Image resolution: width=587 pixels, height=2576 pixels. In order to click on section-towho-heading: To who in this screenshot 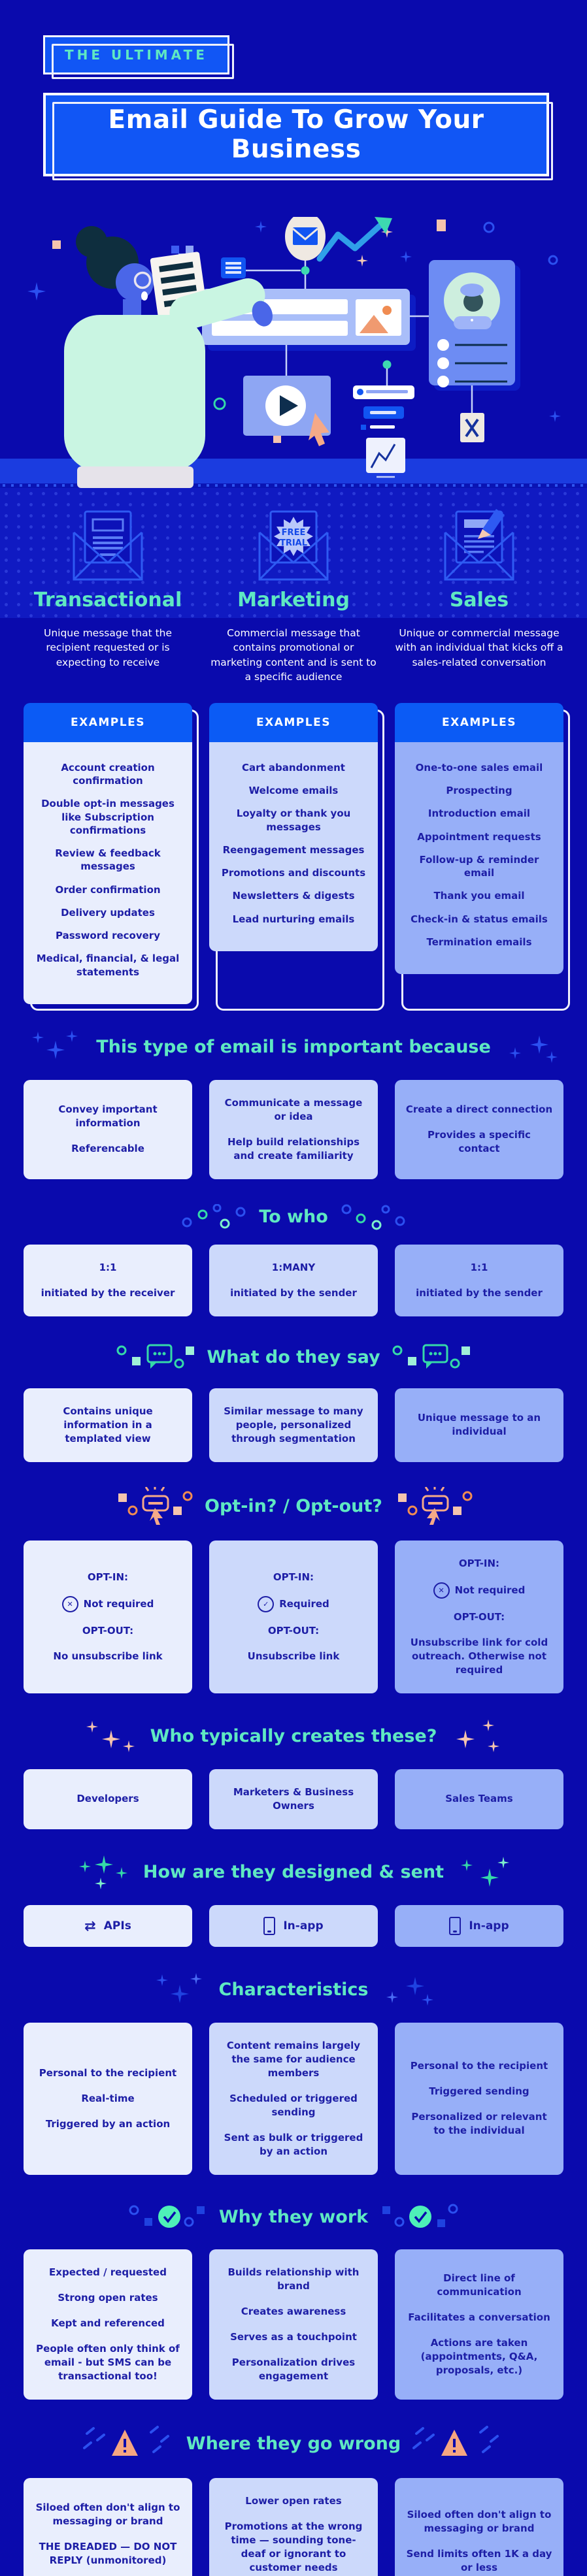, I will do `click(293, 1216)`.